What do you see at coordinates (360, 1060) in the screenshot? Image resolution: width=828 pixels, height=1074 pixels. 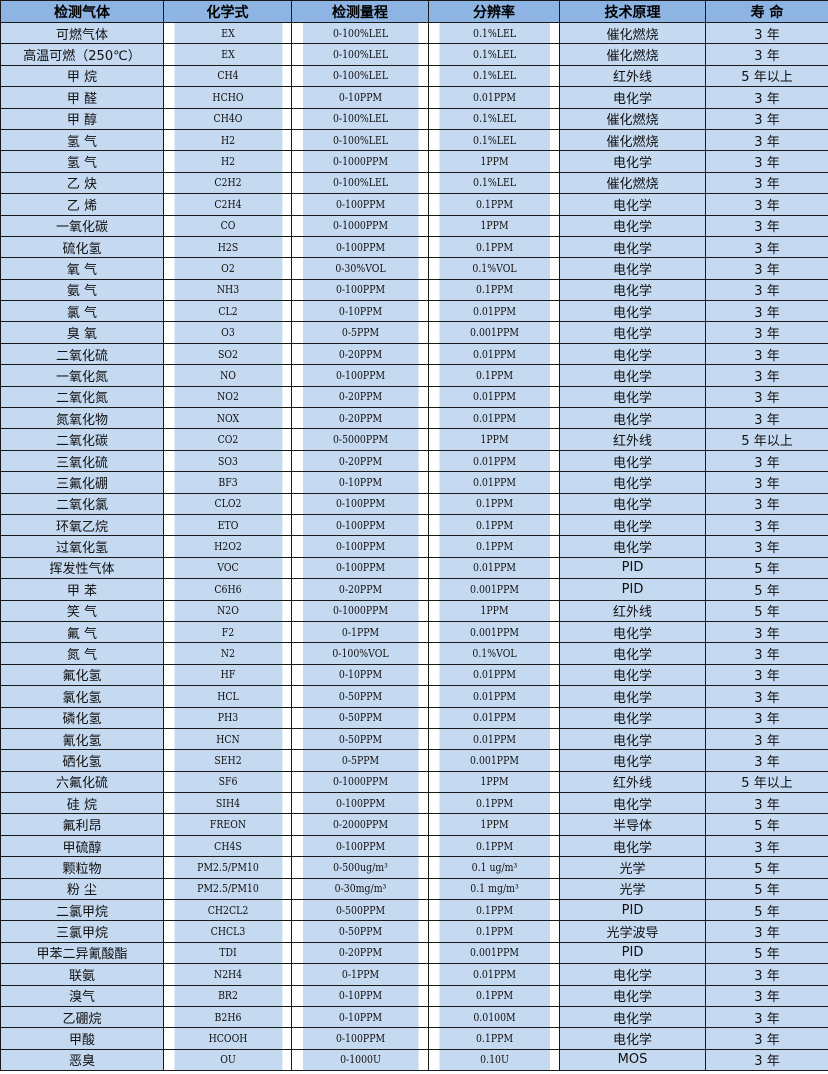 I see `range-cell: 0-1000U` at bounding box center [360, 1060].